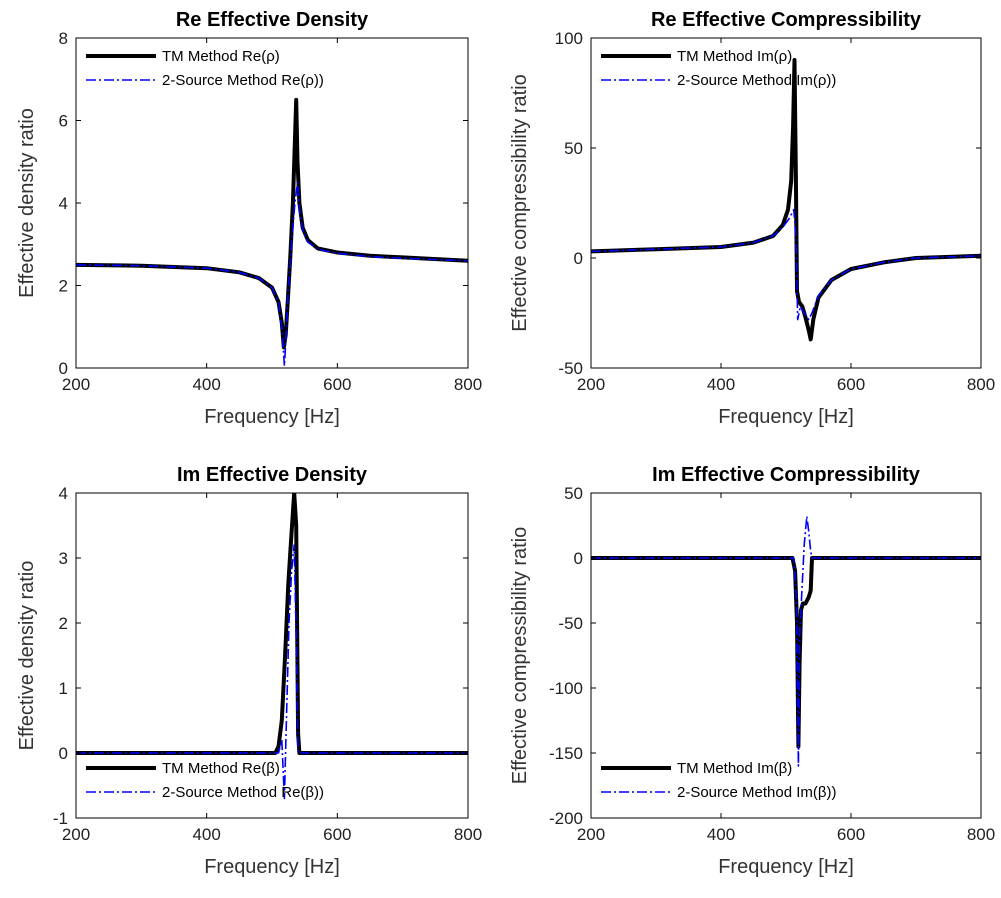  Describe the element at coordinates (566, 753) in the screenshot. I see `y-tick-label: -150` at that location.